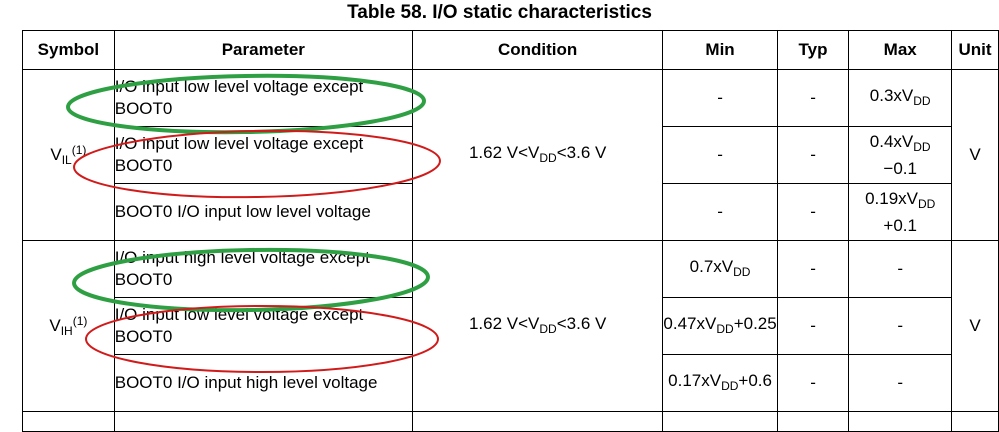  What do you see at coordinates (900, 155) in the screenshot?
I see `max-cell: 0.4xVDD −0.1` at bounding box center [900, 155].